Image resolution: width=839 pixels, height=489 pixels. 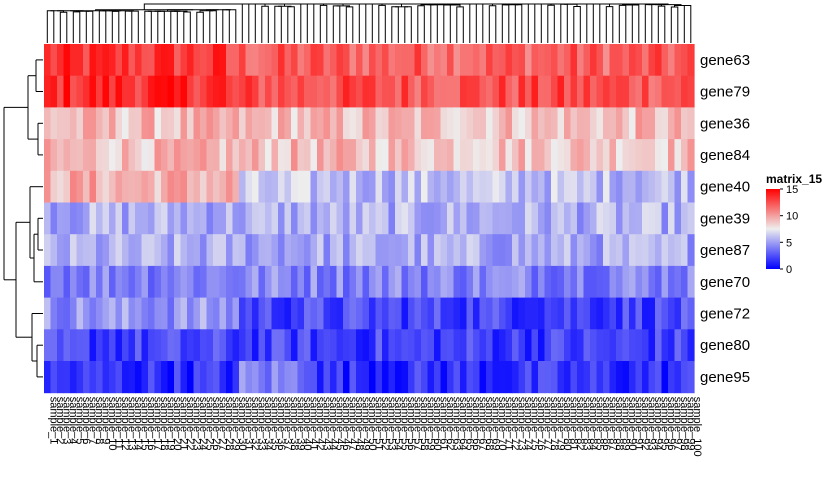 What do you see at coordinates (725, 377) in the screenshot?
I see `row-label: gene95` at bounding box center [725, 377].